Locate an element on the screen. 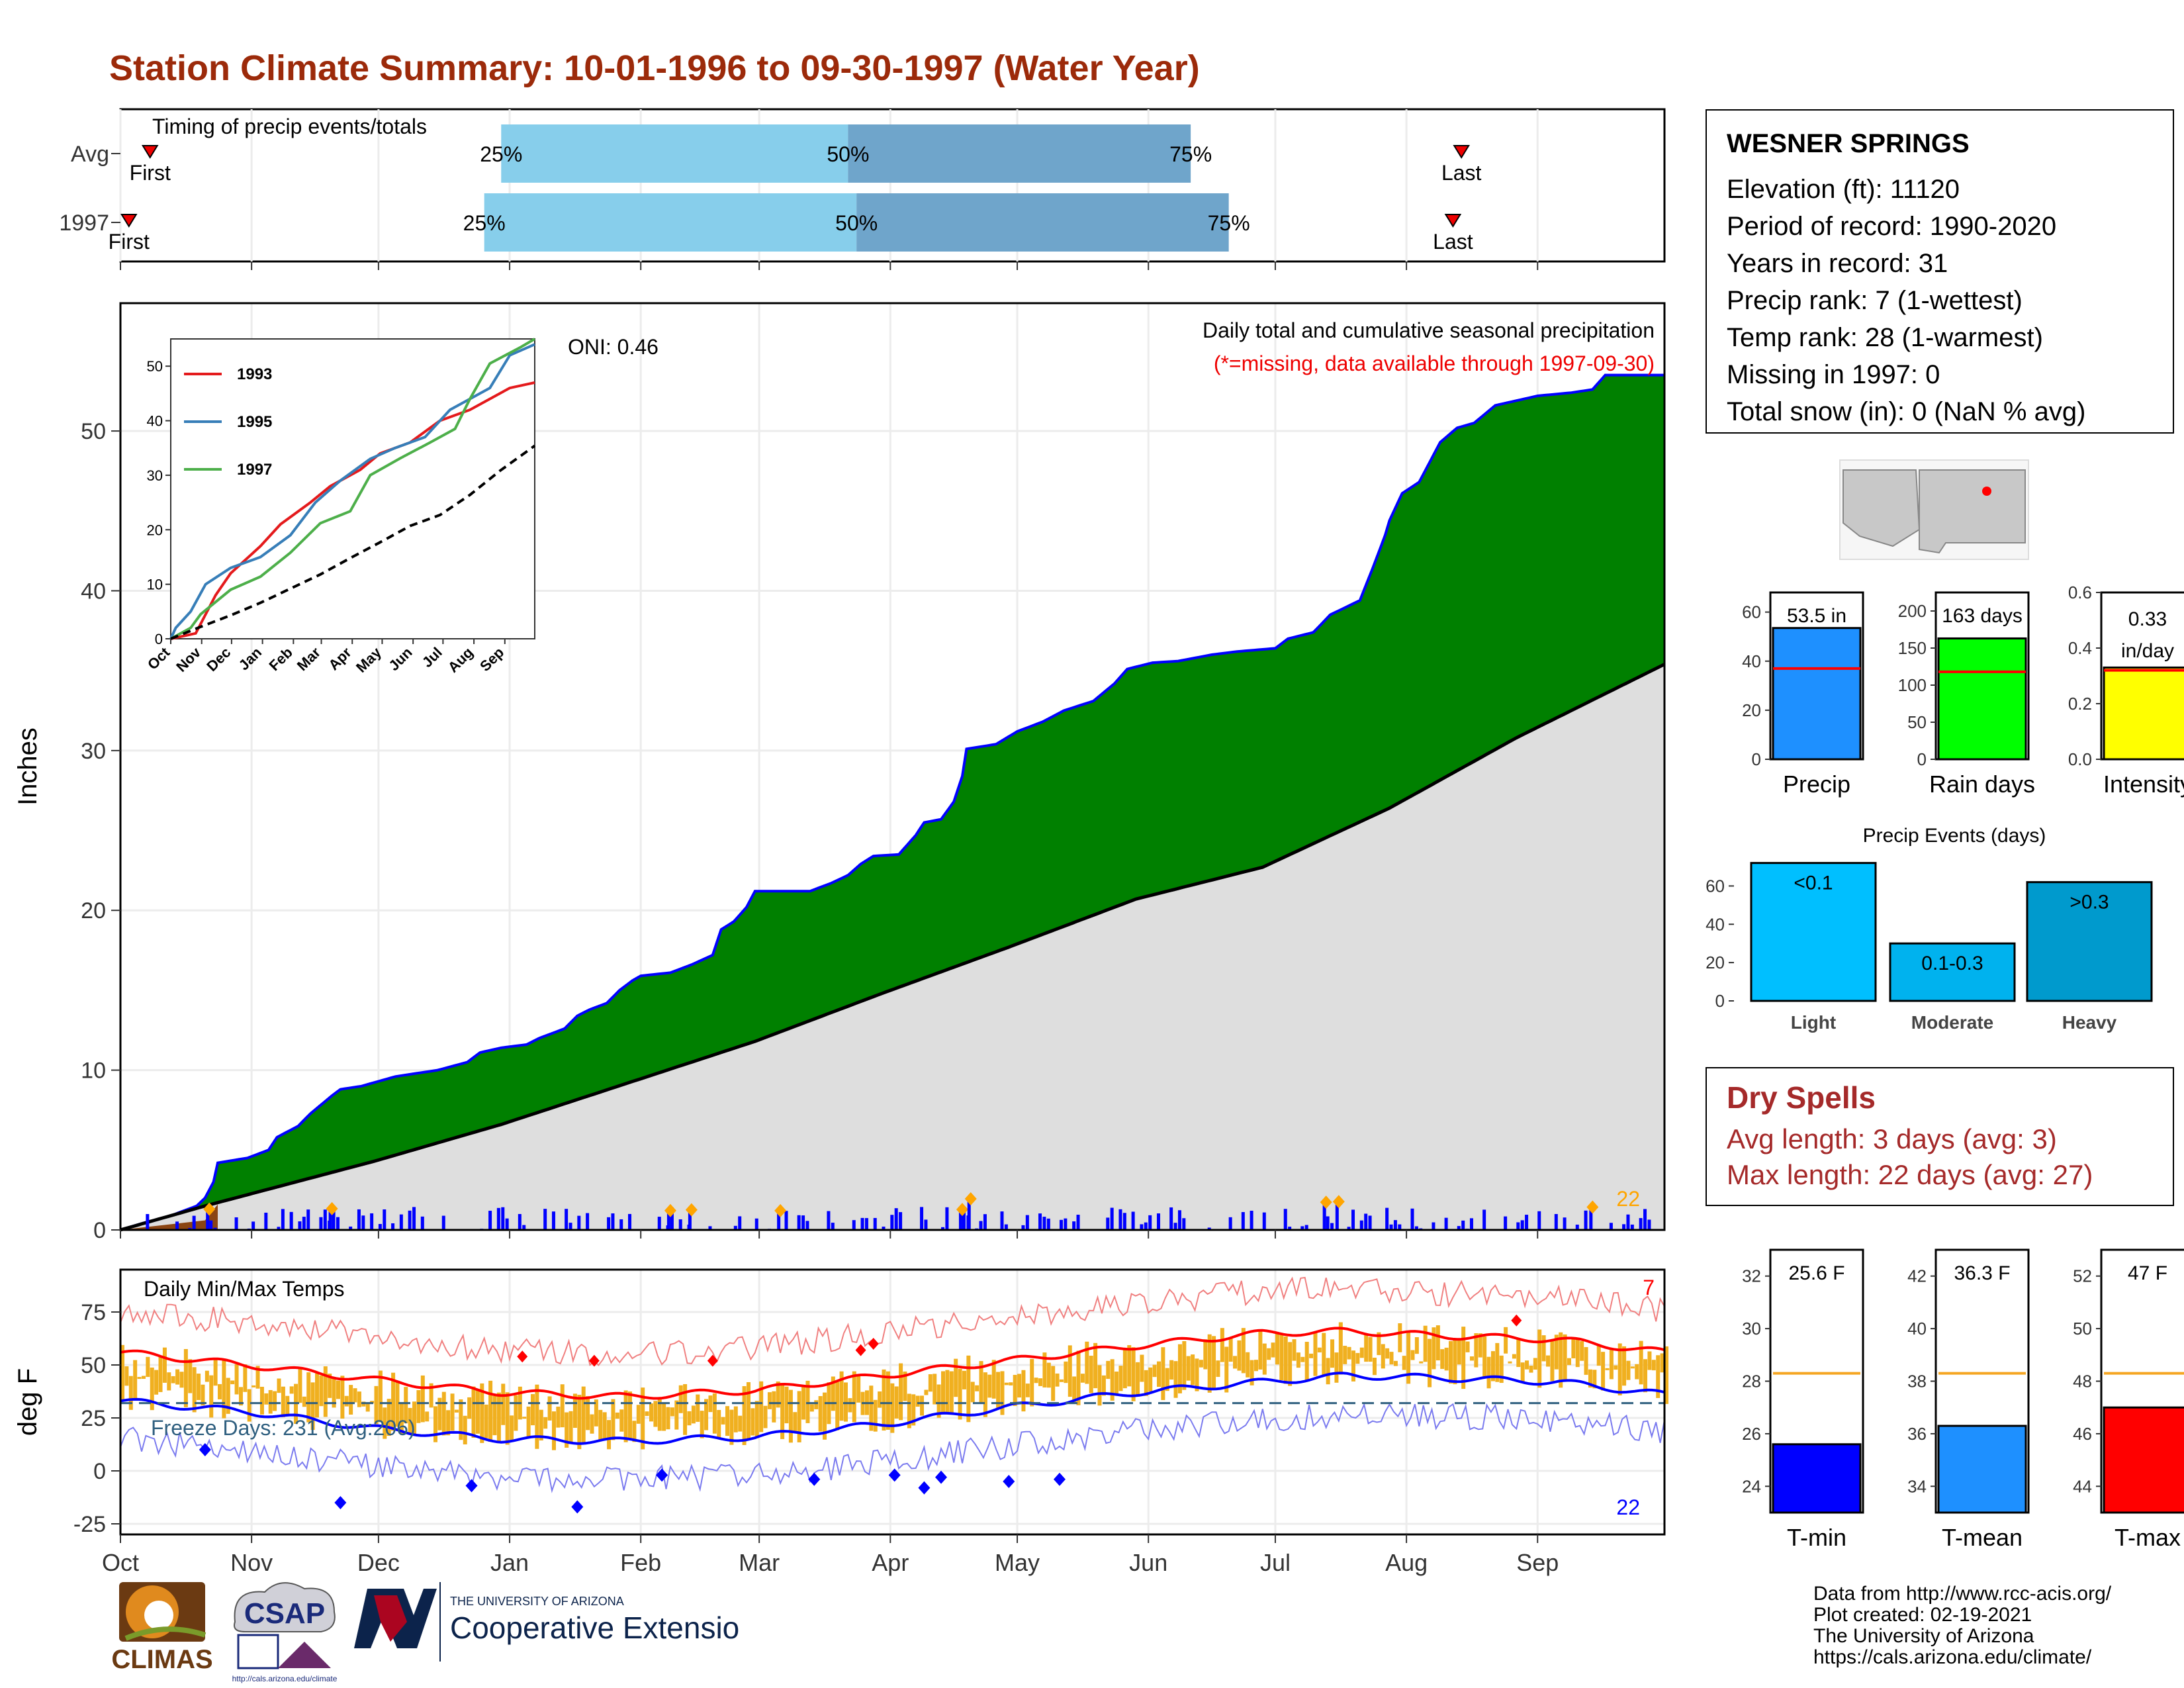 The height and width of the screenshot is (1688, 2184). inset-y-tick-label: 50 is located at coordinates (155, 366).